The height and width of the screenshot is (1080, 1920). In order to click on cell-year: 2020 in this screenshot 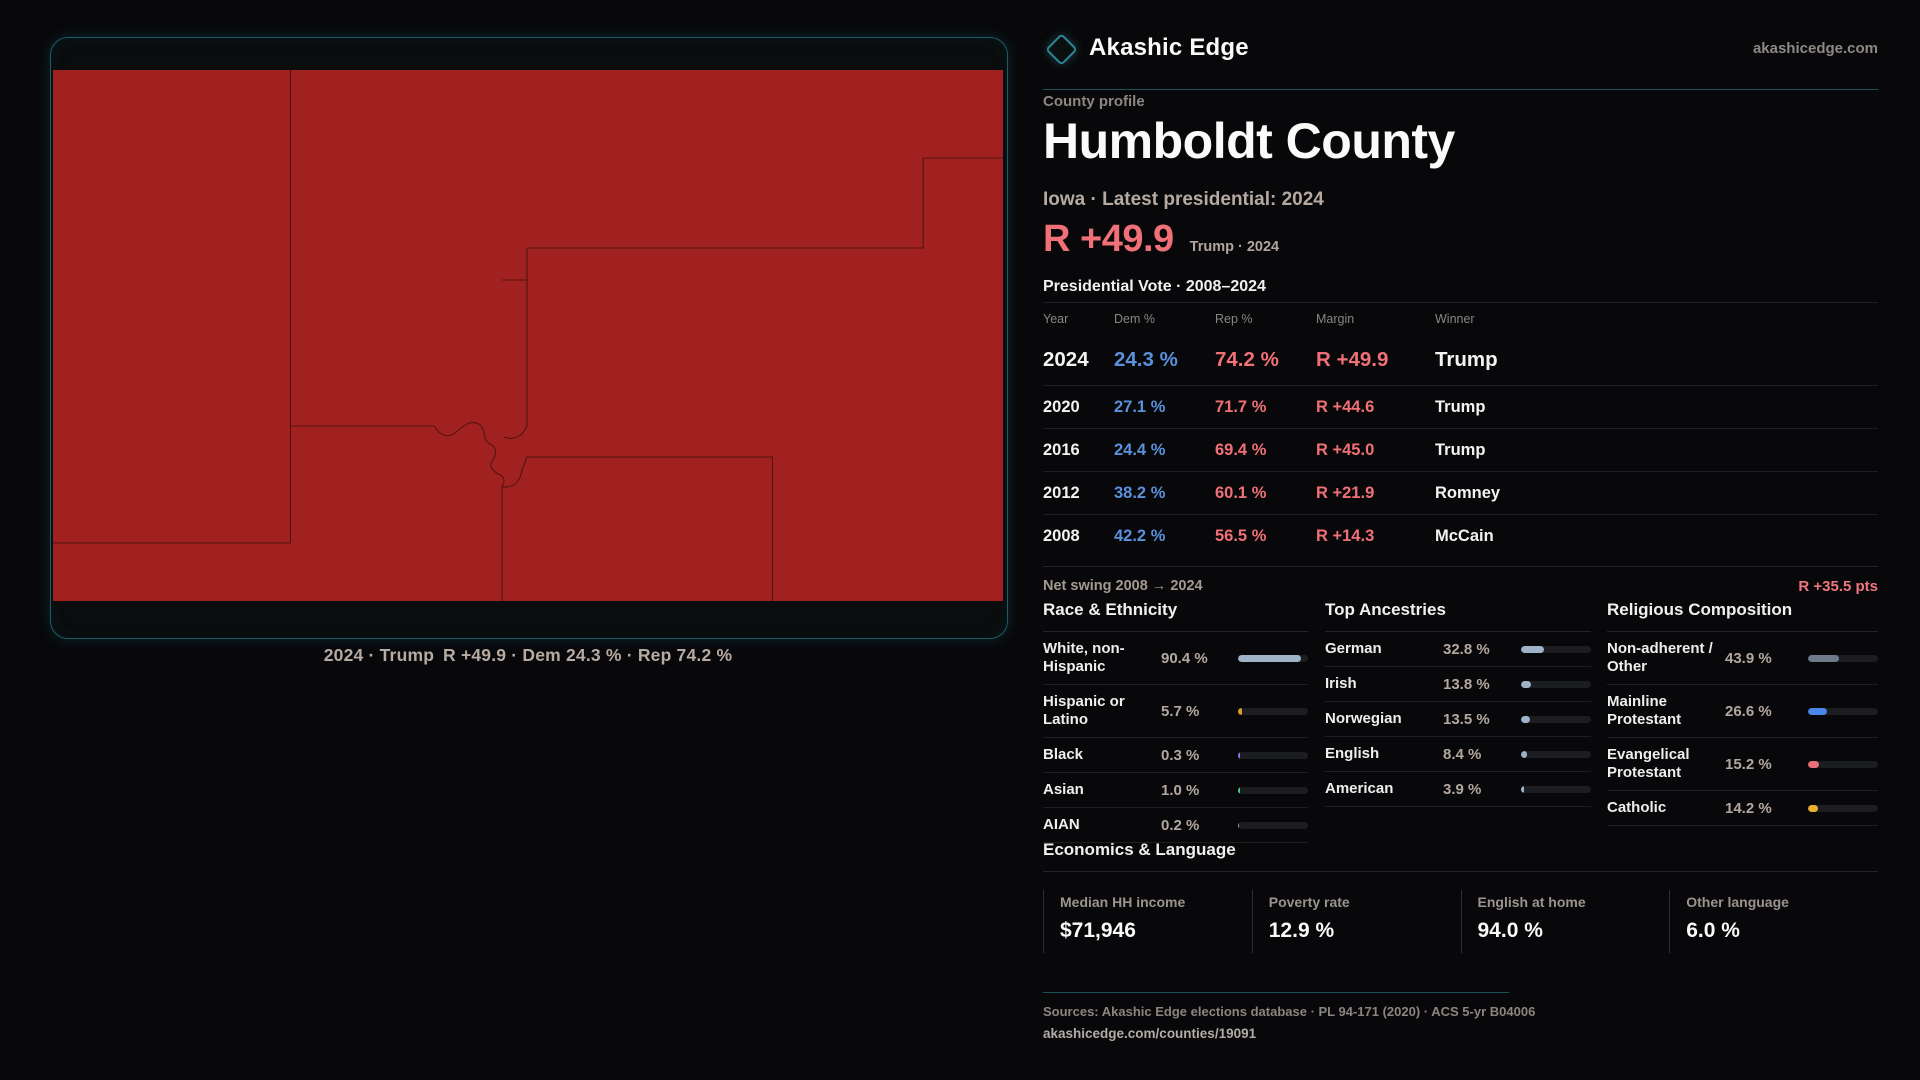, I will do `click(1061, 406)`.